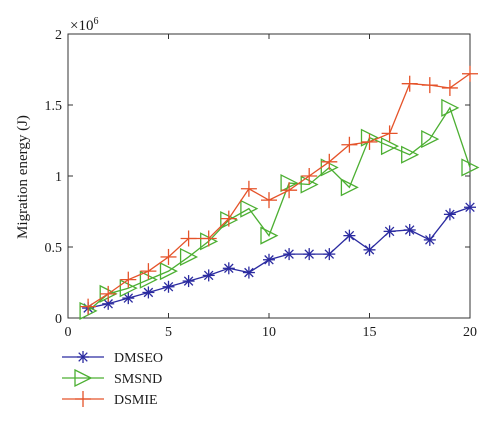  I want to click on legend-label-dsmie: DSMIE, so click(136, 400).